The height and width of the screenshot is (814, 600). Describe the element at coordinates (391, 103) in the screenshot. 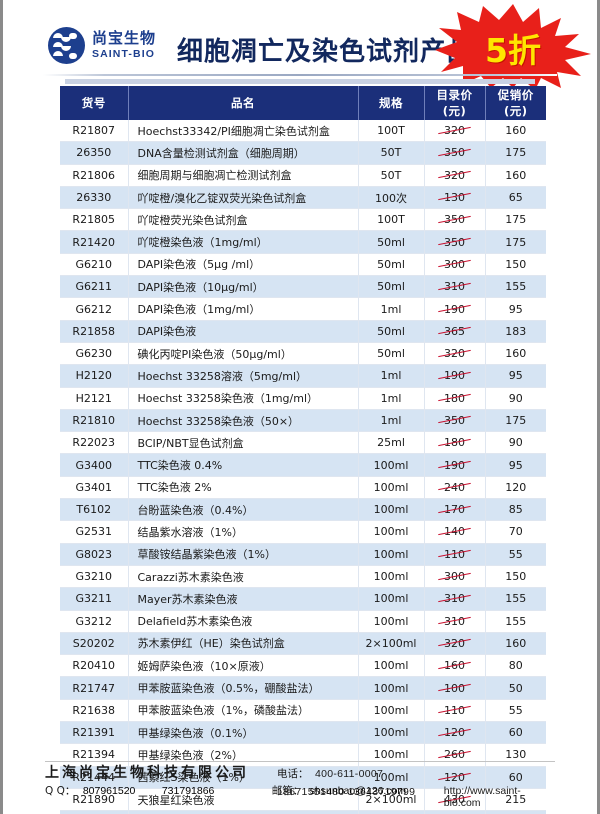

I see `column-header-spec: 规格` at that location.